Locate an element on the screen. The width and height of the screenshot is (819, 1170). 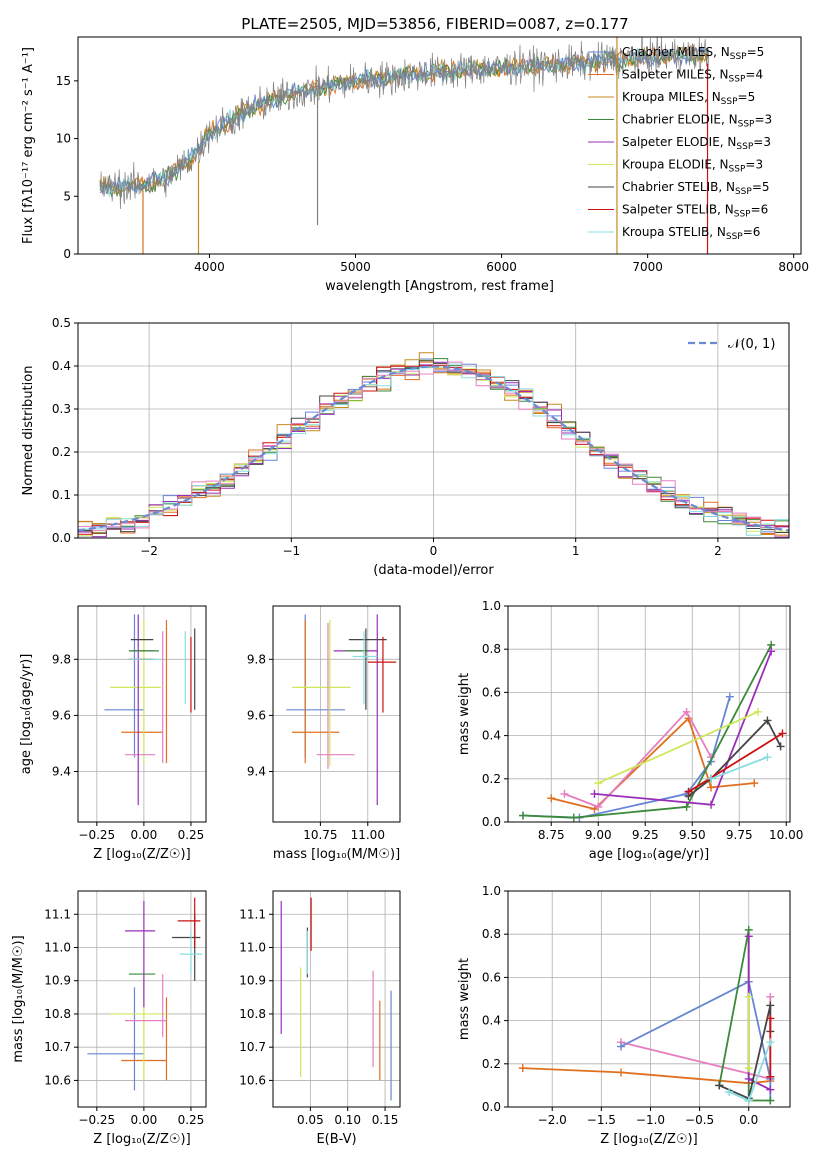
x-tick-label: 9.25 is located at coordinates (645, 835).